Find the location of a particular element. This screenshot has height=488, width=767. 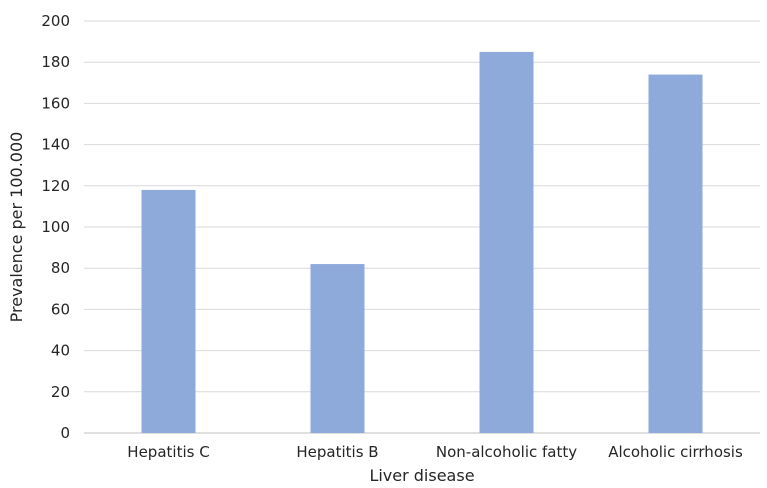

y-tick-label: 200 is located at coordinates (55, 21).